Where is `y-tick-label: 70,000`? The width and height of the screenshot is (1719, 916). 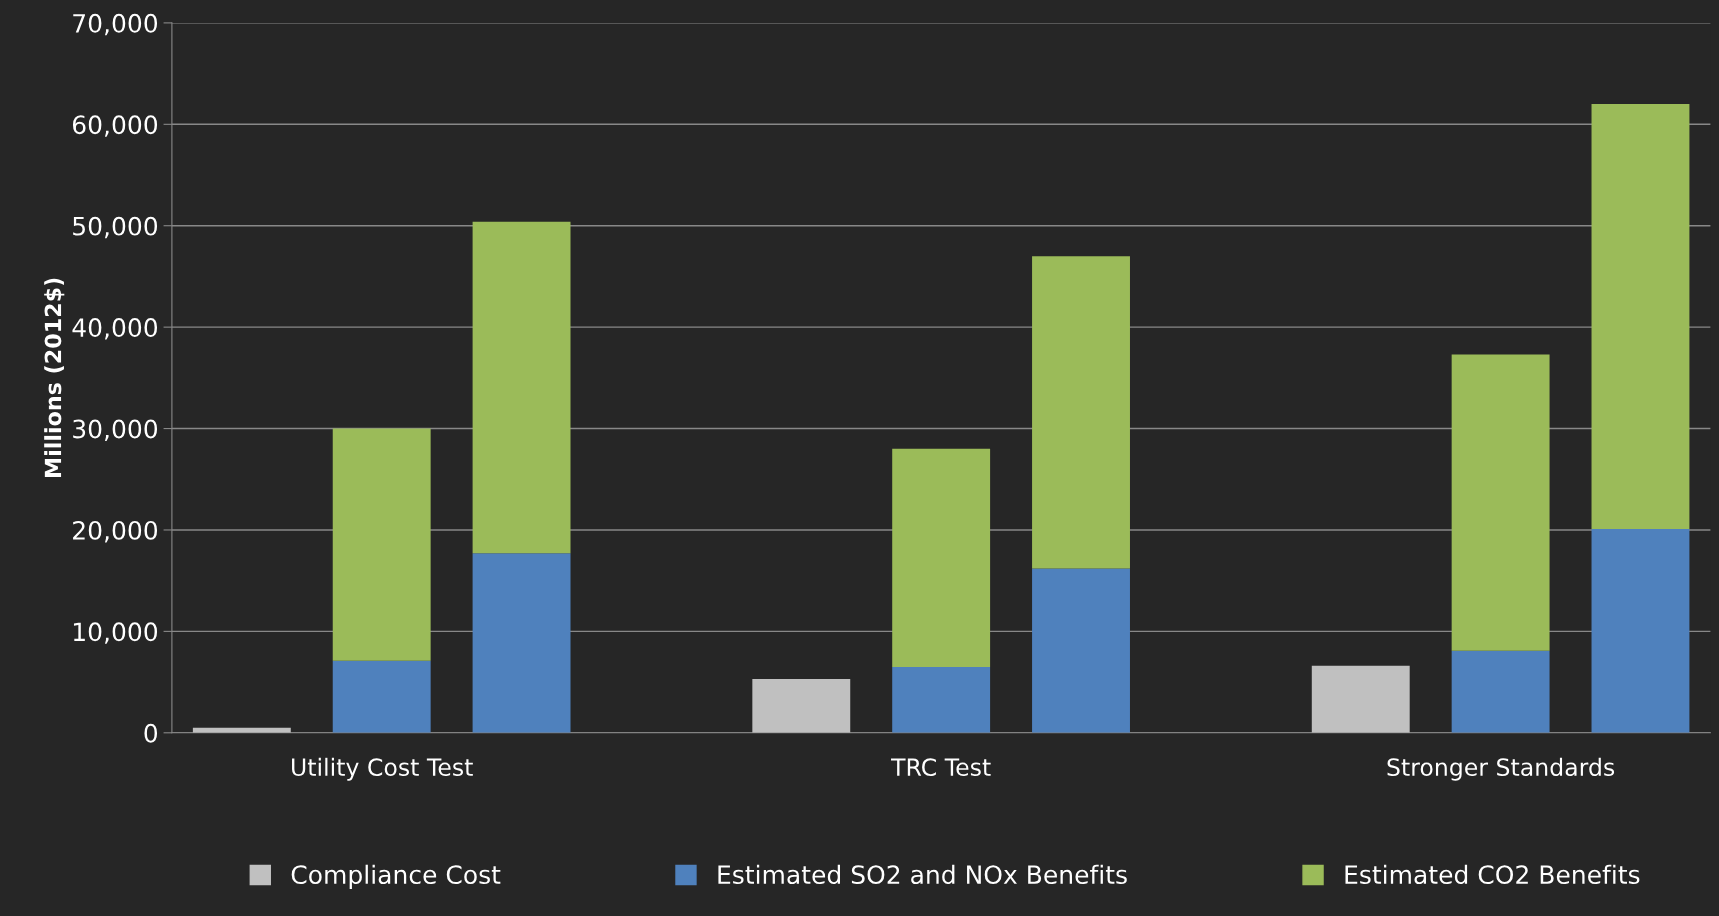 y-tick-label: 70,000 is located at coordinates (115, 24).